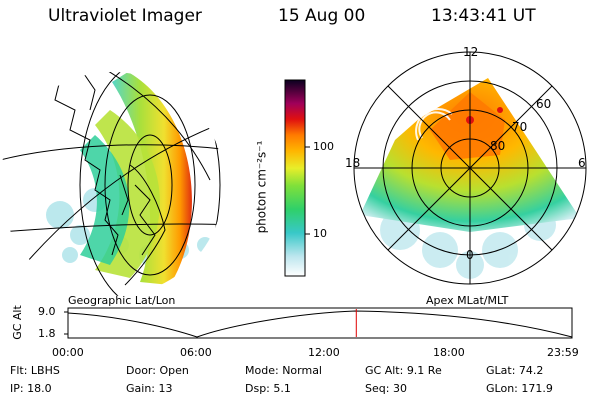 The image size is (600, 400). What do you see at coordinates (31, 388) in the screenshot?
I see `status-ip: IP: 18.0` at bounding box center [31, 388].